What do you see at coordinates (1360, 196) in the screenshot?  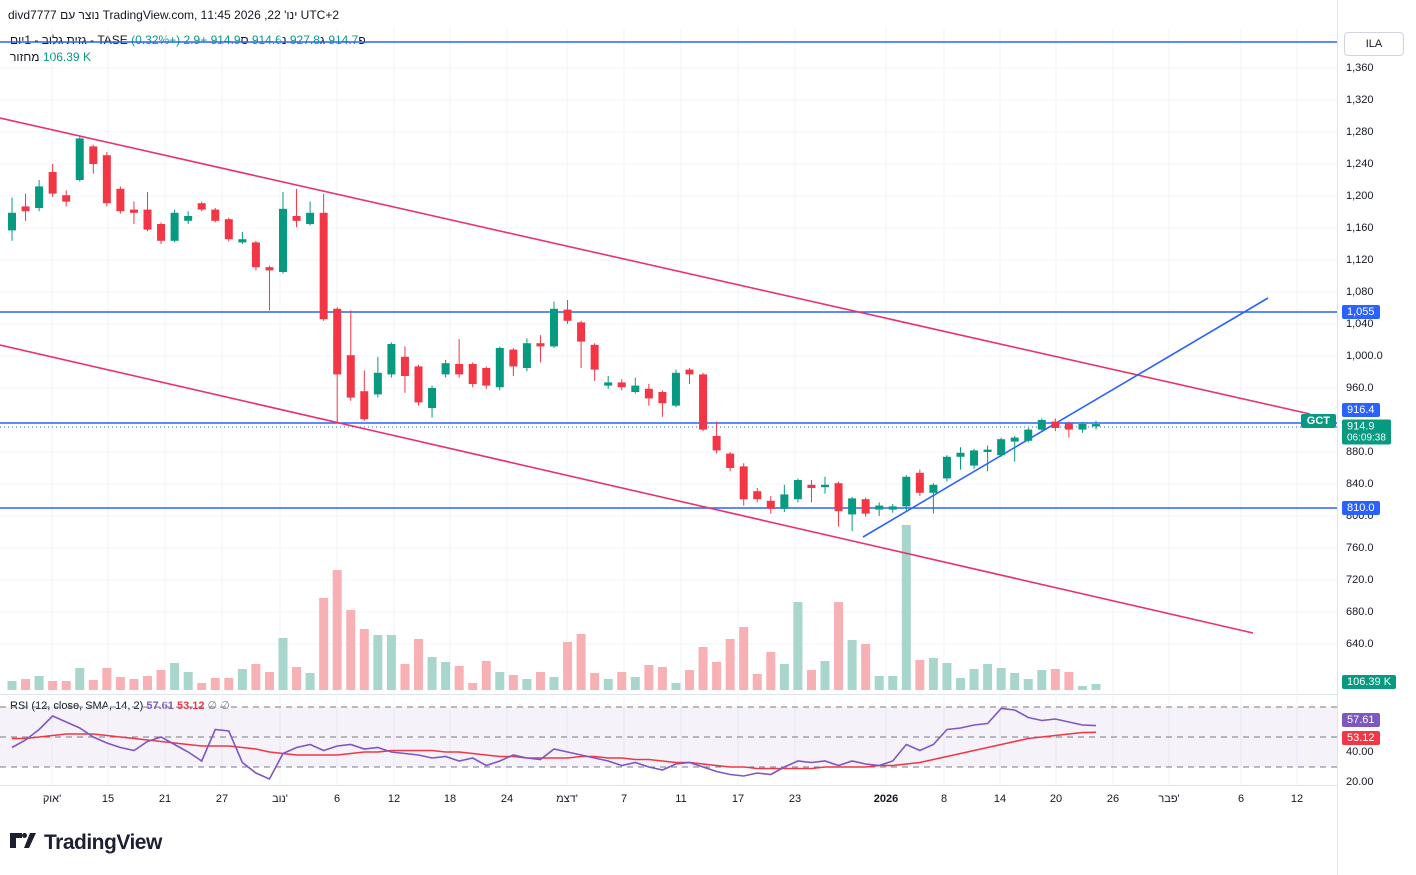 I see `price-tick: 1,200` at bounding box center [1360, 196].